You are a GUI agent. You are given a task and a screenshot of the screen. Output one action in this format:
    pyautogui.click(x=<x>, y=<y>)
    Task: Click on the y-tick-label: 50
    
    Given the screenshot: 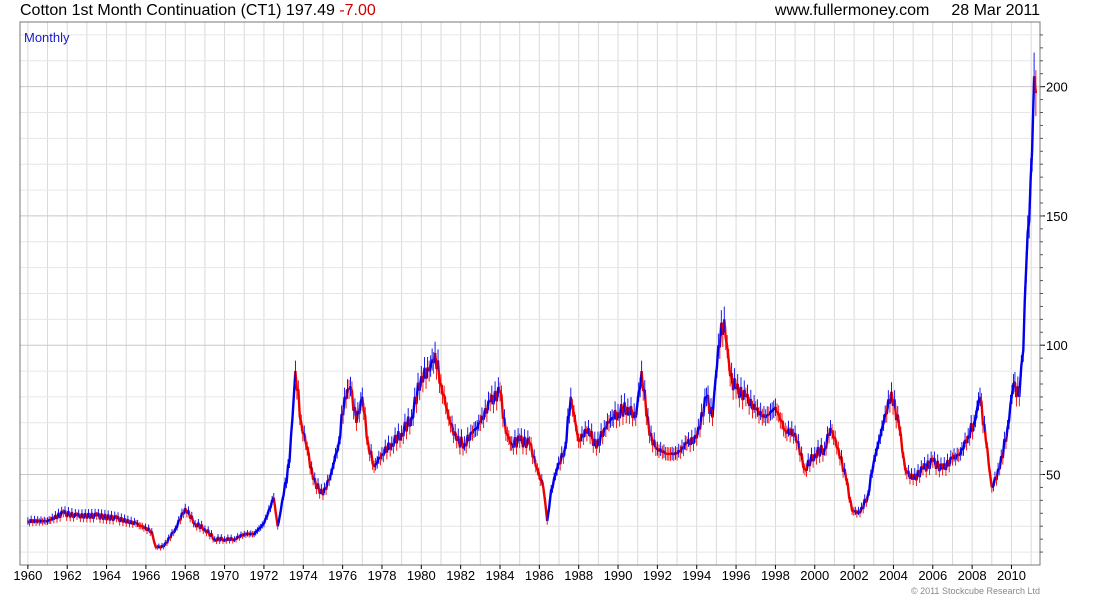 What is the action you would take?
    pyautogui.click(x=1053, y=475)
    